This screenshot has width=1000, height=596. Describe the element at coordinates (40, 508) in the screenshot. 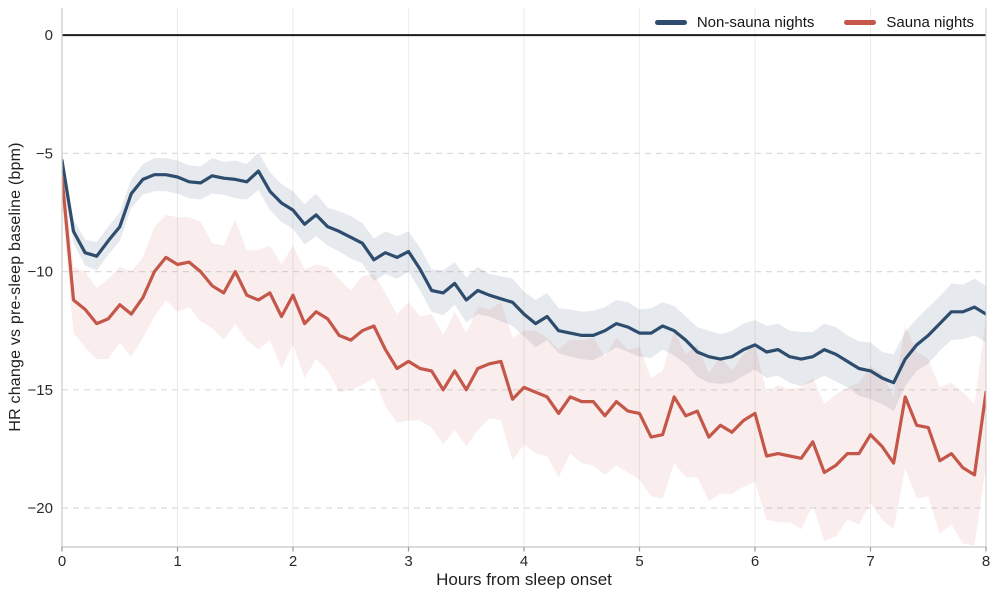

I see `y-tick-label: −20` at that location.